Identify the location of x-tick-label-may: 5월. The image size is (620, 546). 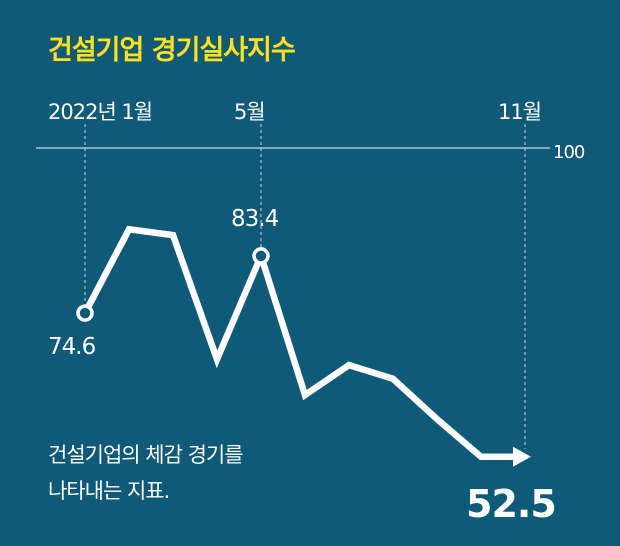
(250, 112).